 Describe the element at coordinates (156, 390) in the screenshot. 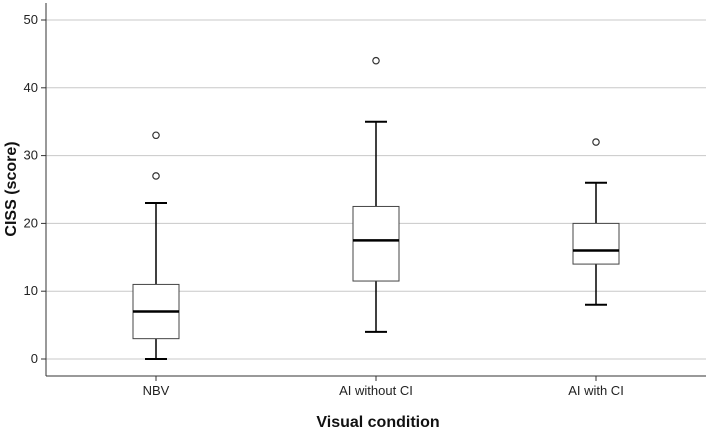

I see `x-tick-label-nbv: NBV` at that location.